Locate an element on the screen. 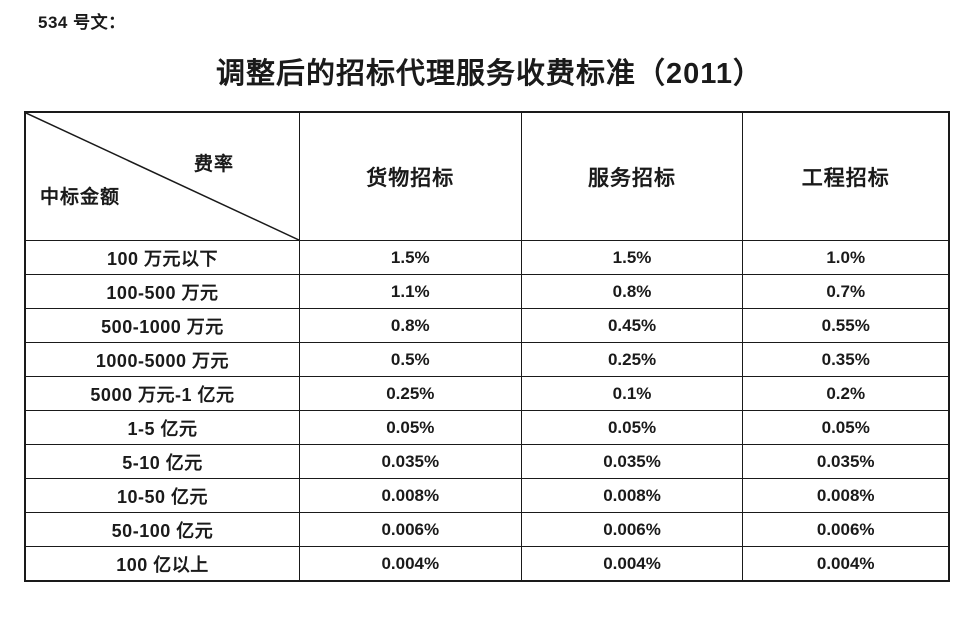 This screenshot has width=979, height=629. table-row: 100 万元以下 1.5% 1.5% 1.0% is located at coordinates (487, 257).